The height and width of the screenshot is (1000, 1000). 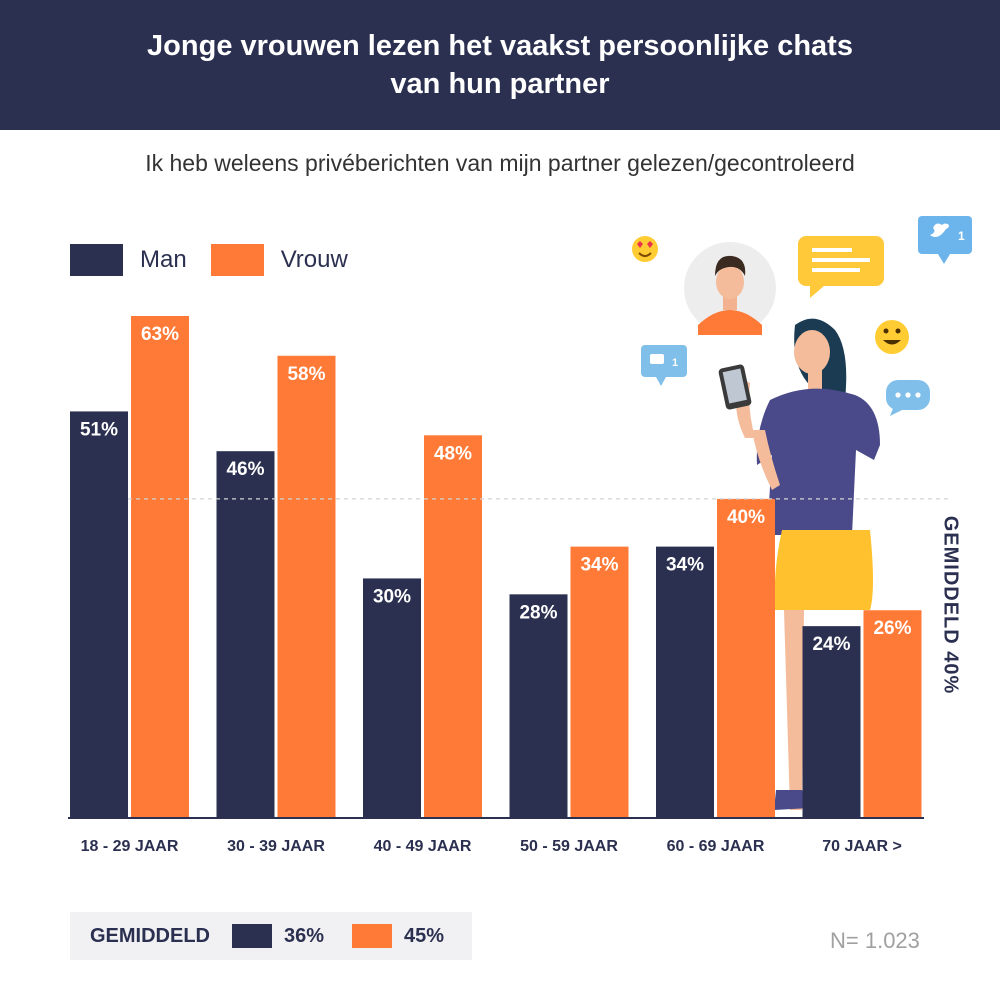 What do you see at coordinates (423, 935) in the screenshot?
I see `average-value-vrouw: 45%` at bounding box center [423, 935].